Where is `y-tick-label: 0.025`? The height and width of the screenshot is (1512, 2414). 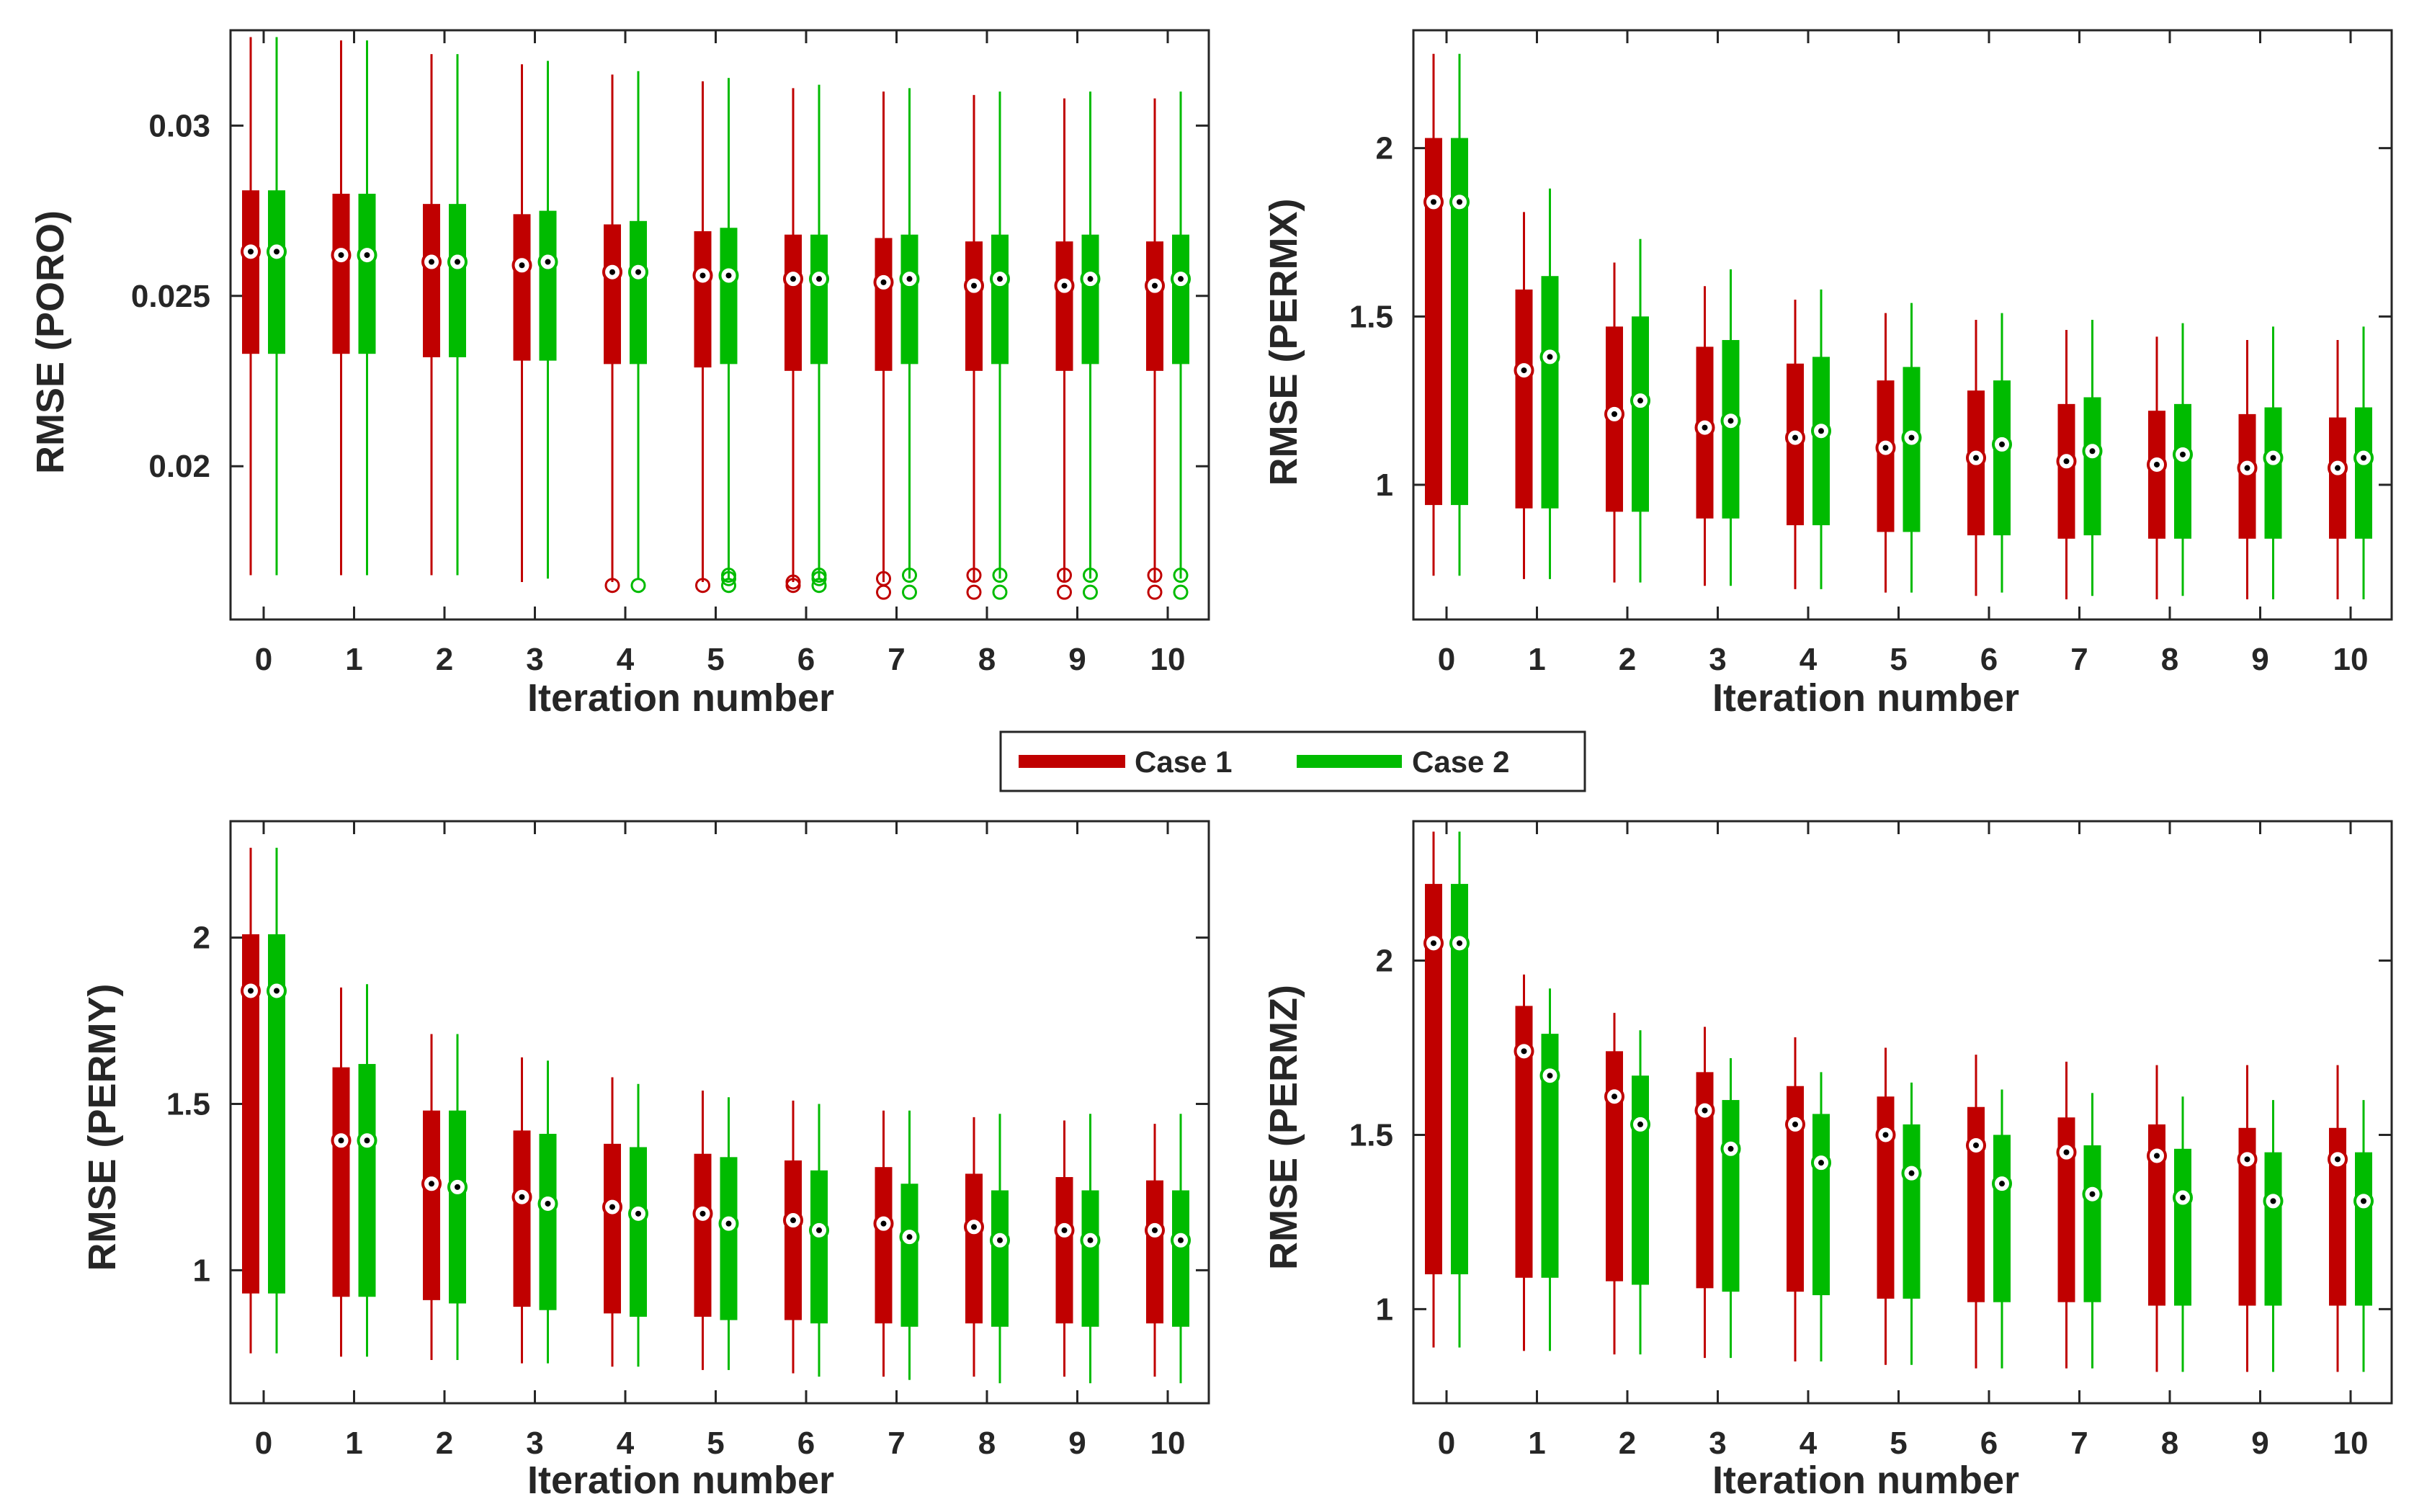 y-tick-label: 0.025 is located at coordinates (170, 296).